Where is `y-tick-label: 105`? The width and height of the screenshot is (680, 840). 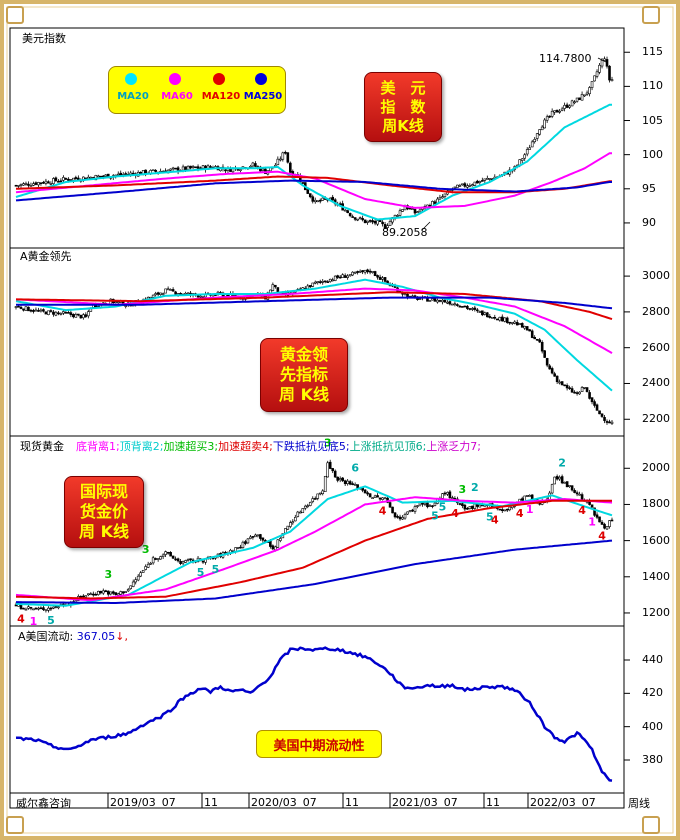 y-tick-label: 105 is located at coordinates (652, 120).